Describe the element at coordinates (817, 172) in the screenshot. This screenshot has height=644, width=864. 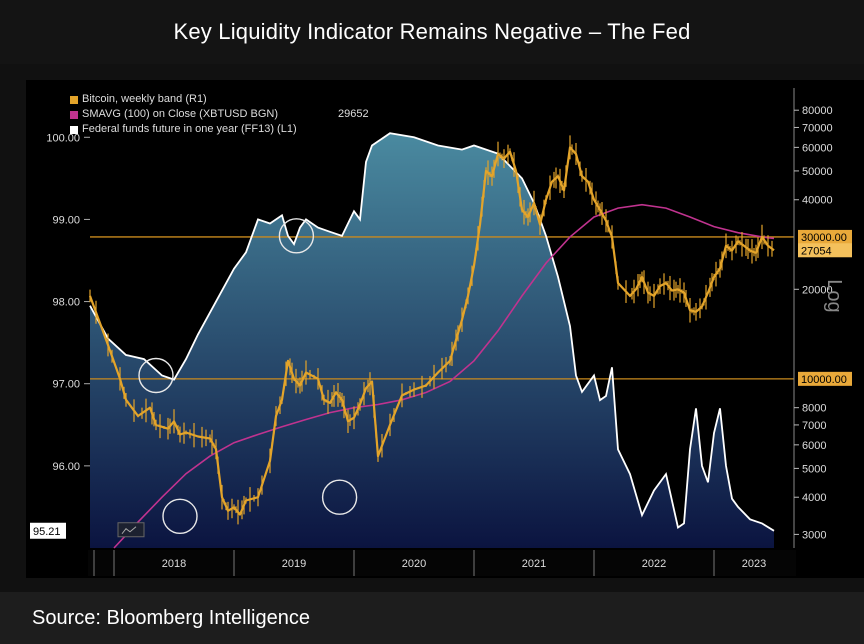
I see `right-tick-label: 50000` at that location.